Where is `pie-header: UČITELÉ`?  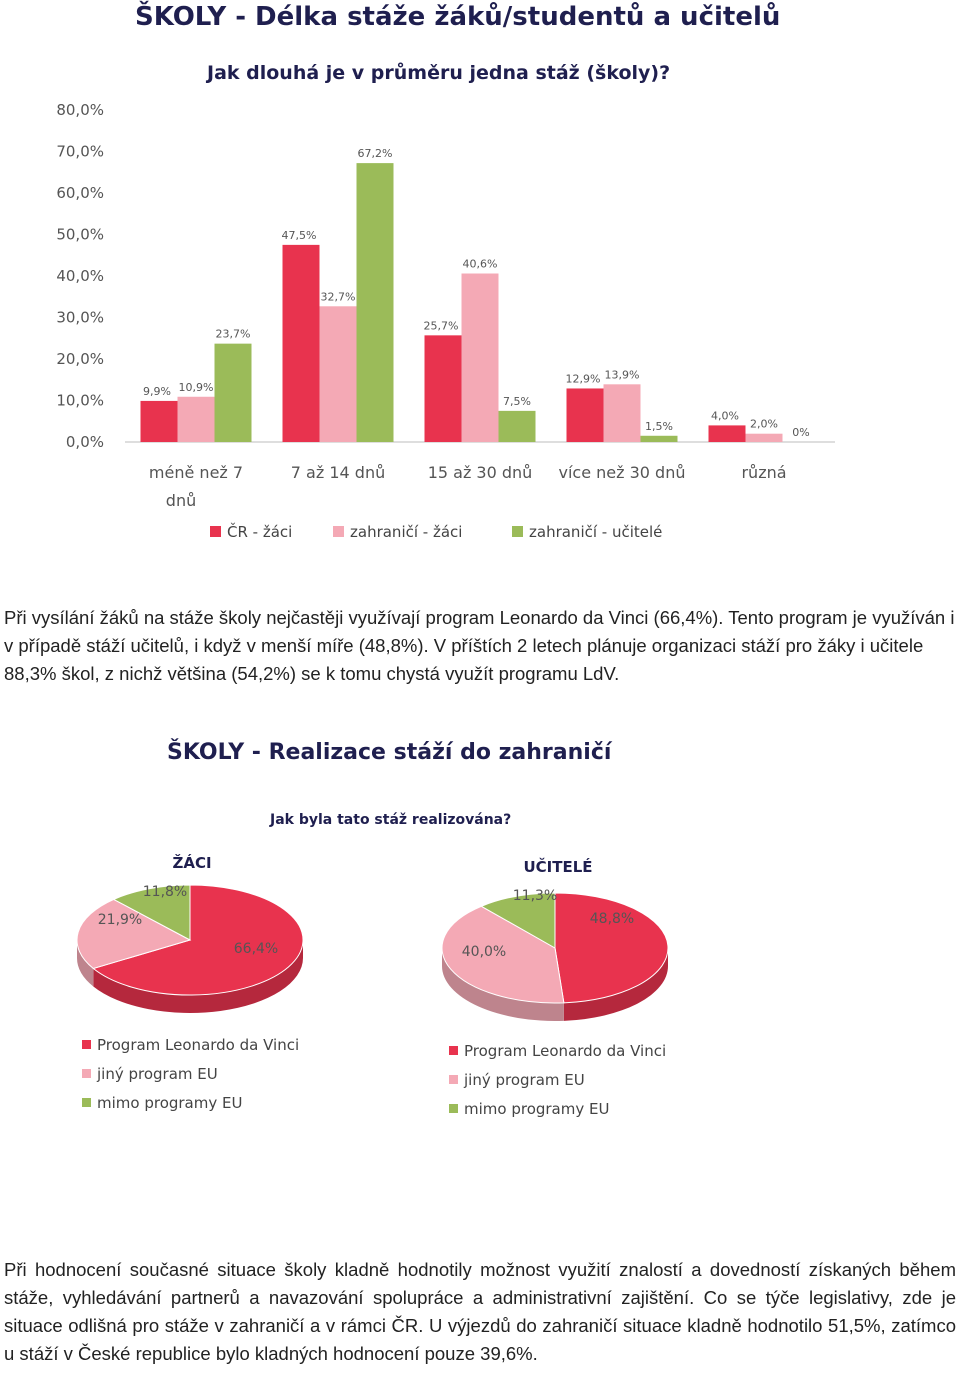 pie-header: UČITELÉ is located at coordinates (557, 866).